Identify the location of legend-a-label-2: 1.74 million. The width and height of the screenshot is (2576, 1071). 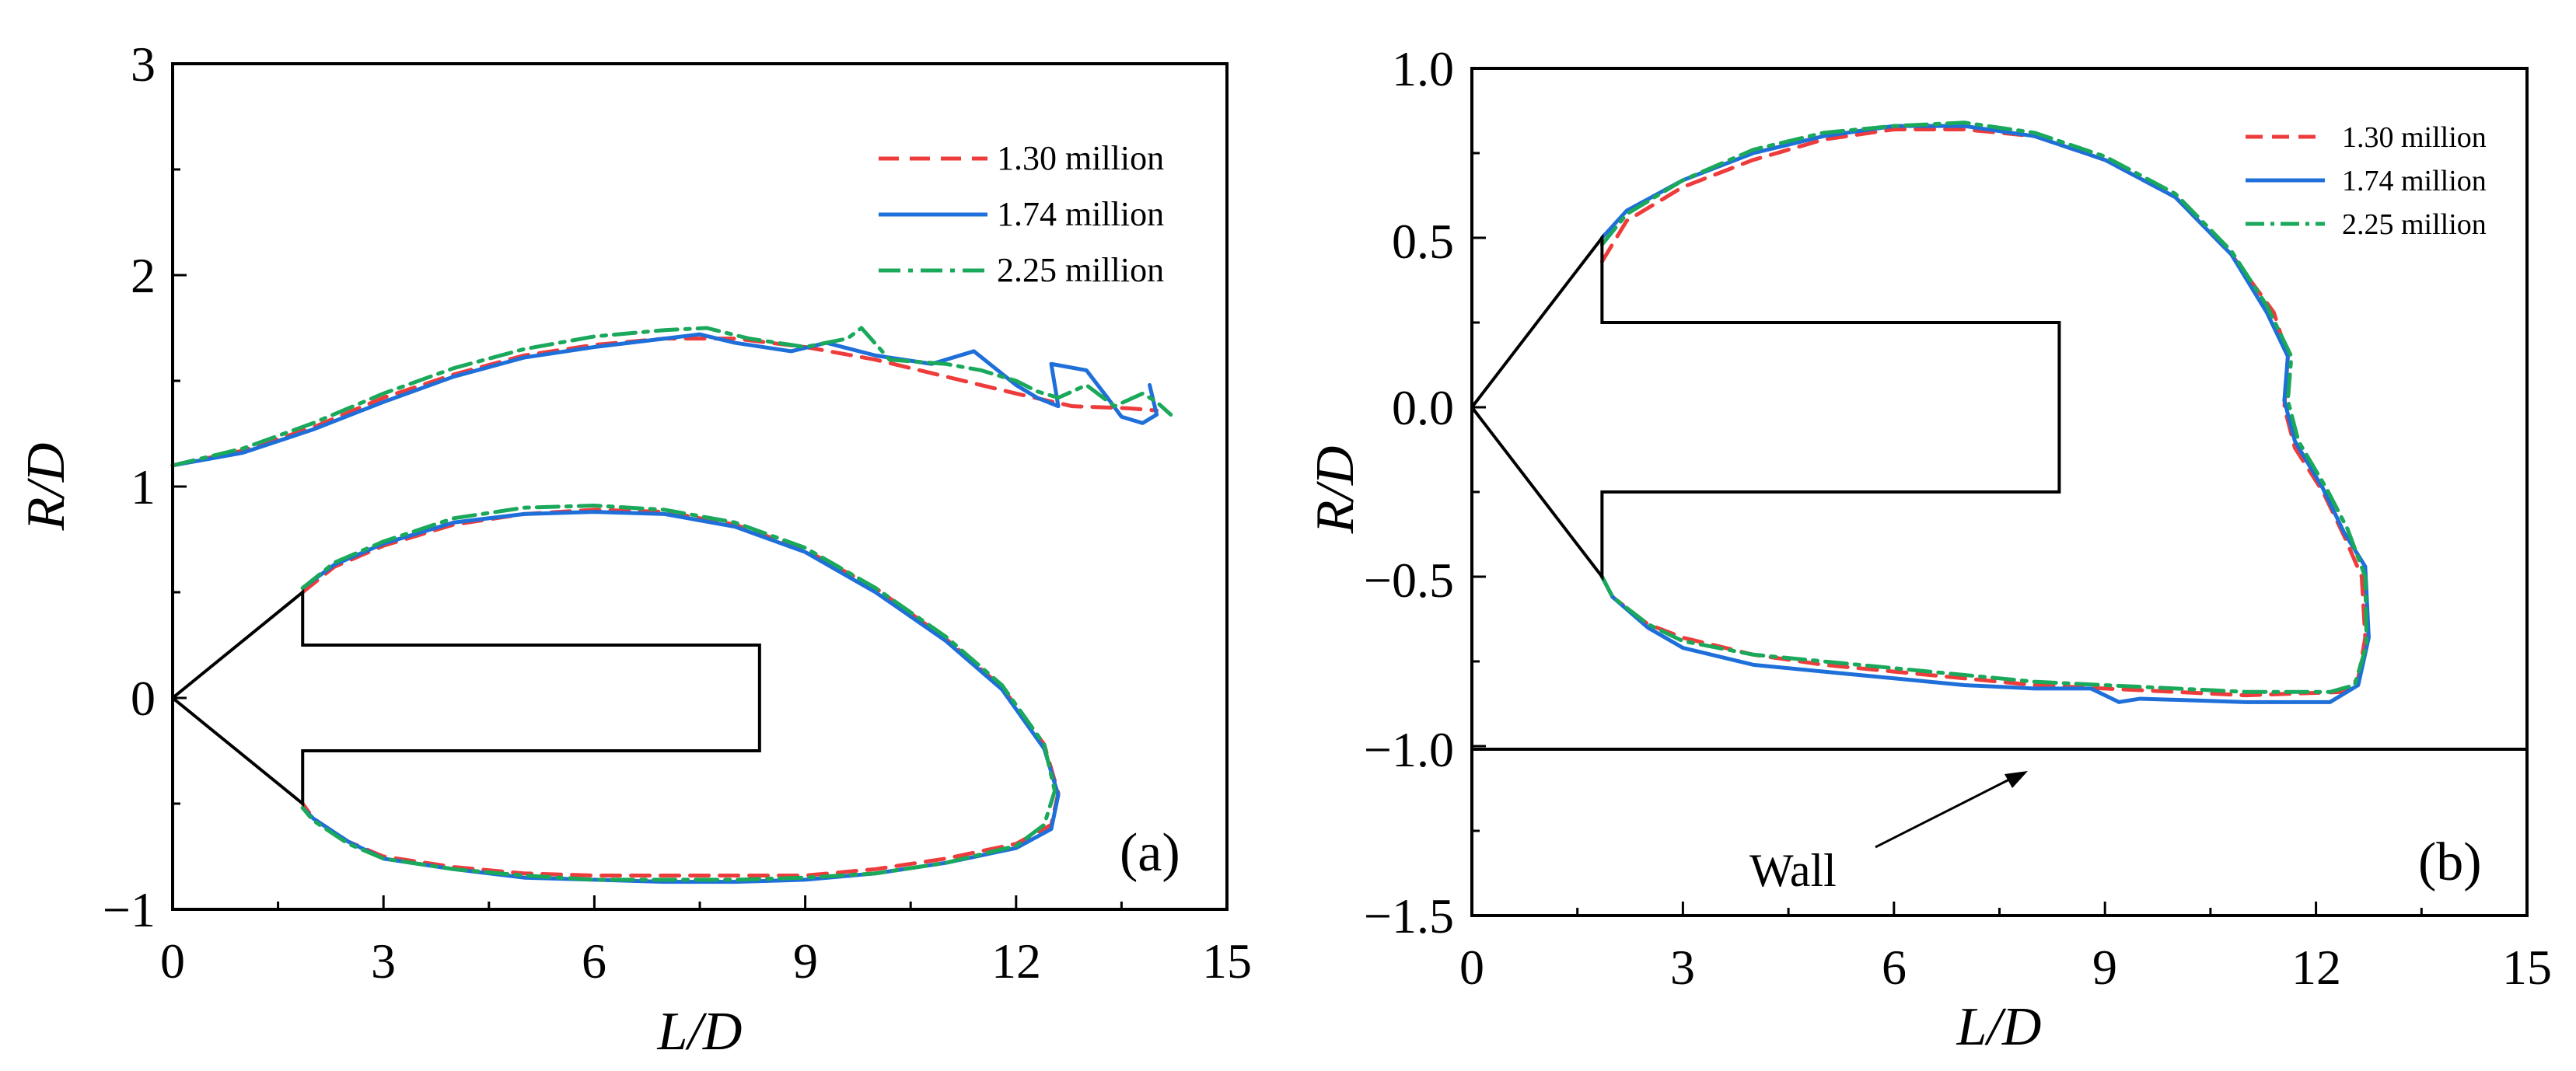
(1080, 214).